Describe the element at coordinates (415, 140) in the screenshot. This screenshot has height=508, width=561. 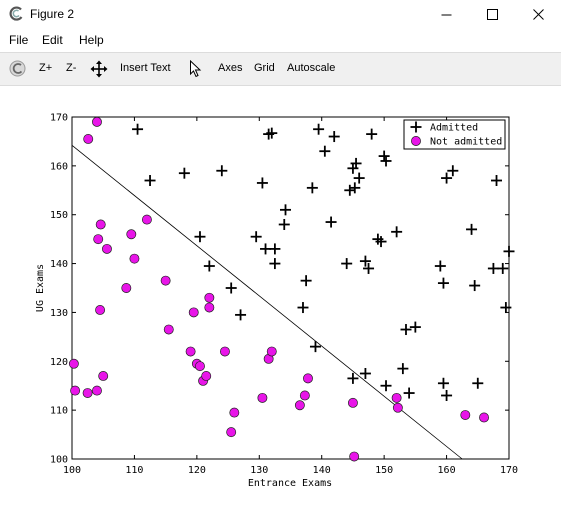
I see `legend-not-admitted-marker` at that location.